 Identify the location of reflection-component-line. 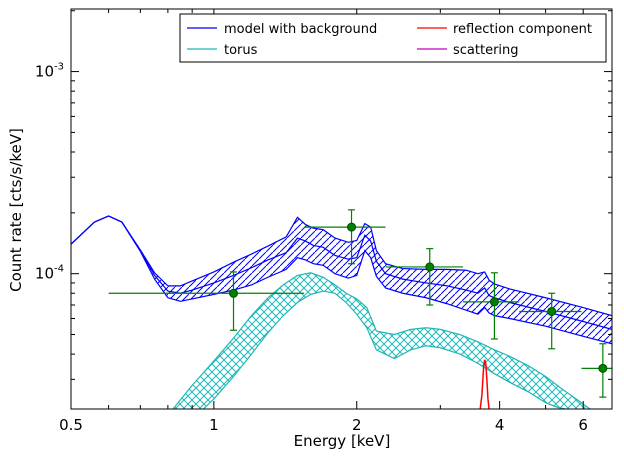
(484, 384).